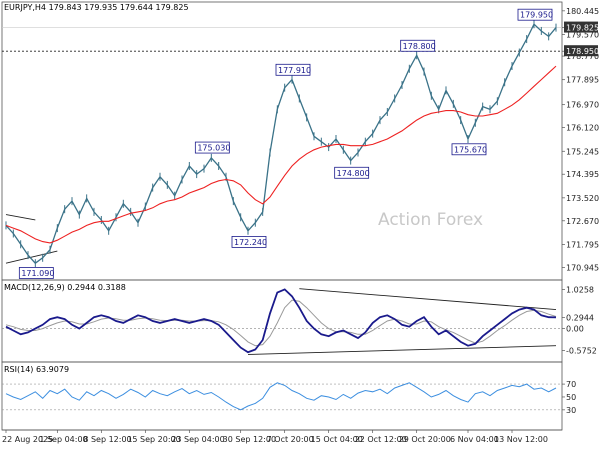  Describe the element at coordinates (521, 439) in the screenshot. I see `x-tick-label: 13 Nov 12:00` at that location.